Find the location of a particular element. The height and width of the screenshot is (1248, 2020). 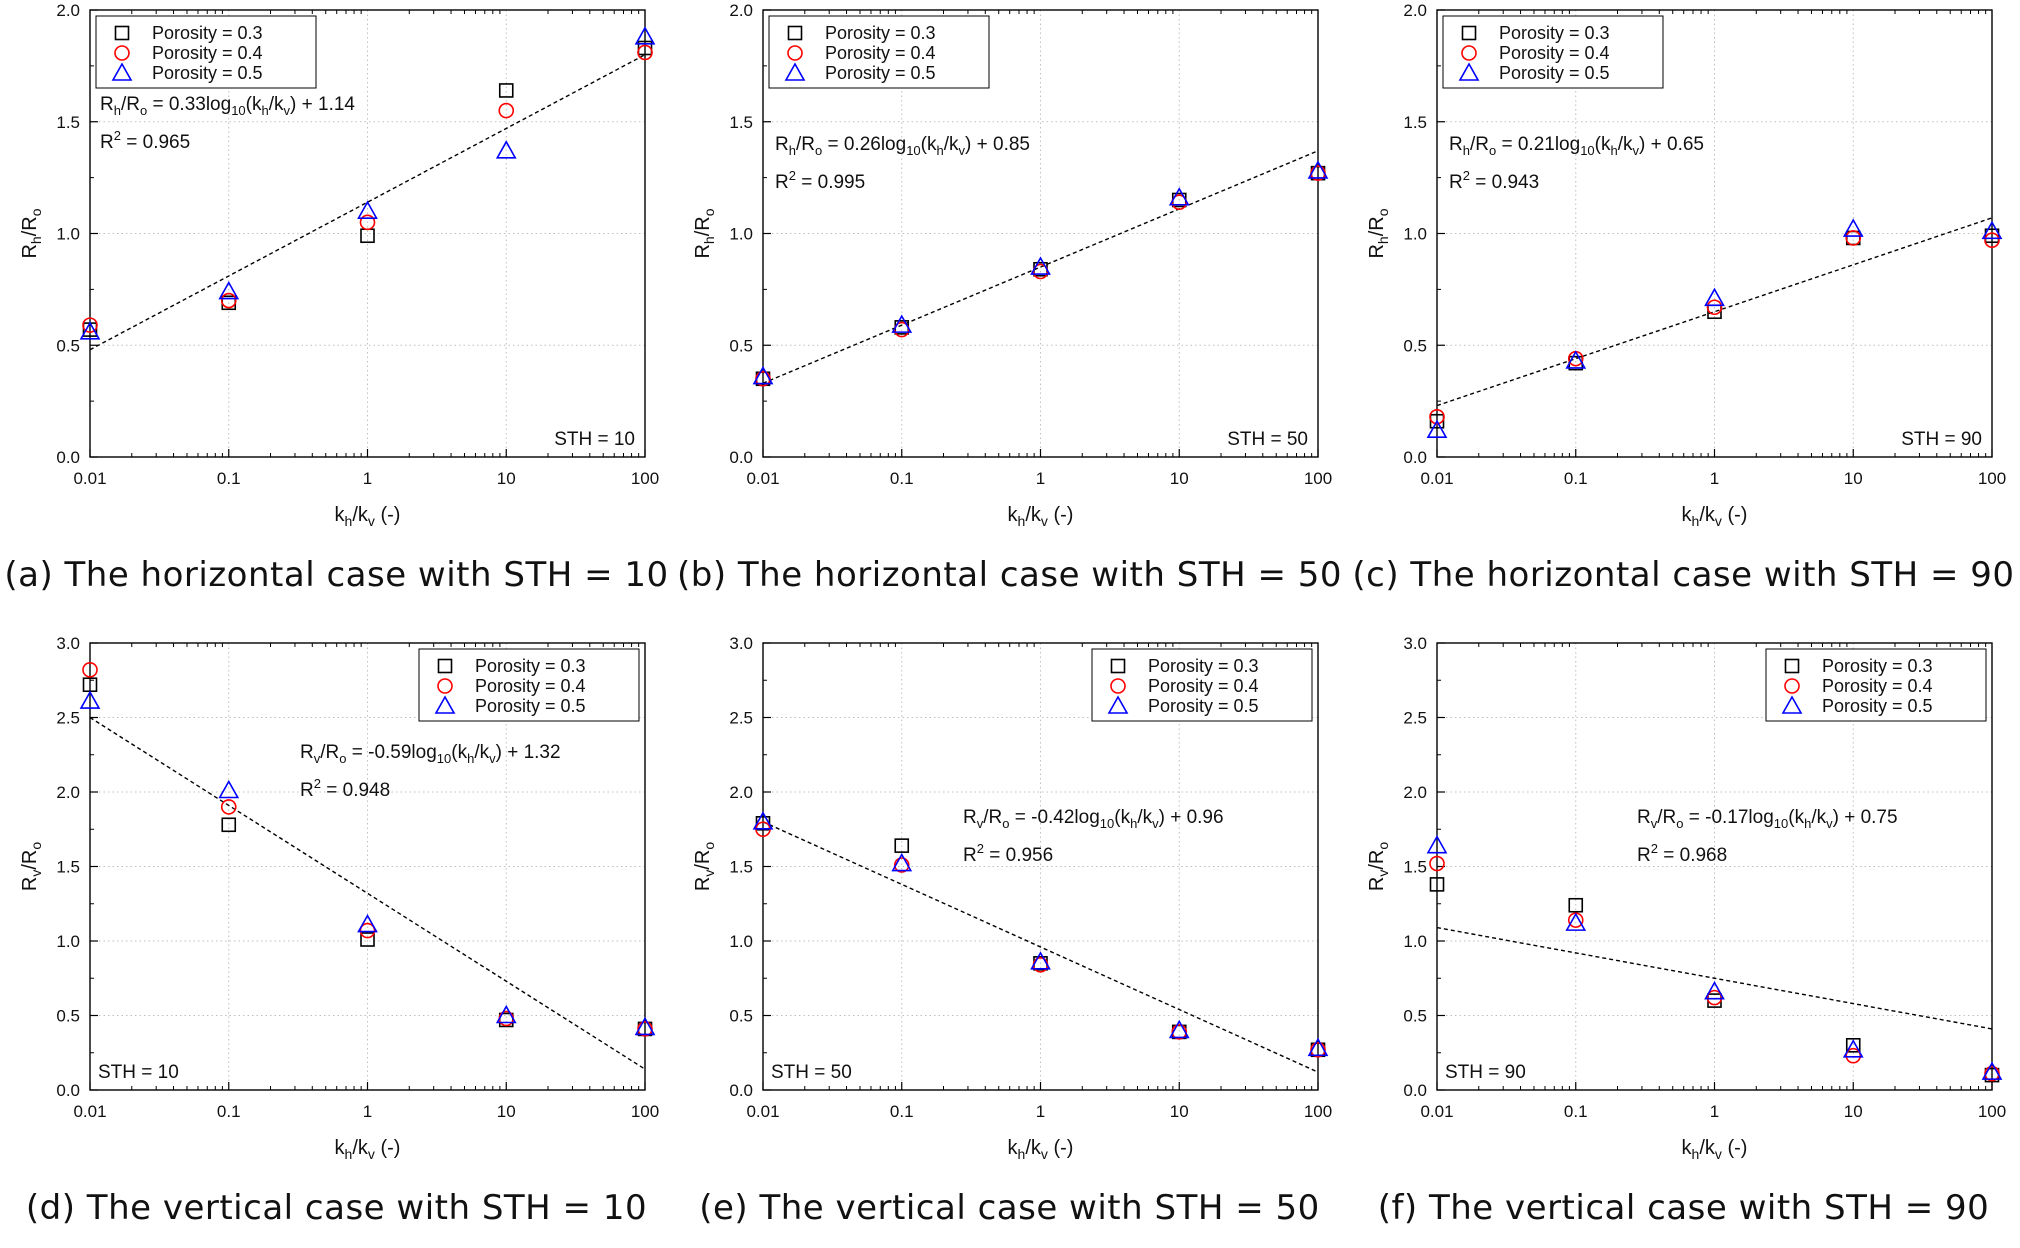

r-squared: R2 = 0.943 is located at coordinates (1494, 180).